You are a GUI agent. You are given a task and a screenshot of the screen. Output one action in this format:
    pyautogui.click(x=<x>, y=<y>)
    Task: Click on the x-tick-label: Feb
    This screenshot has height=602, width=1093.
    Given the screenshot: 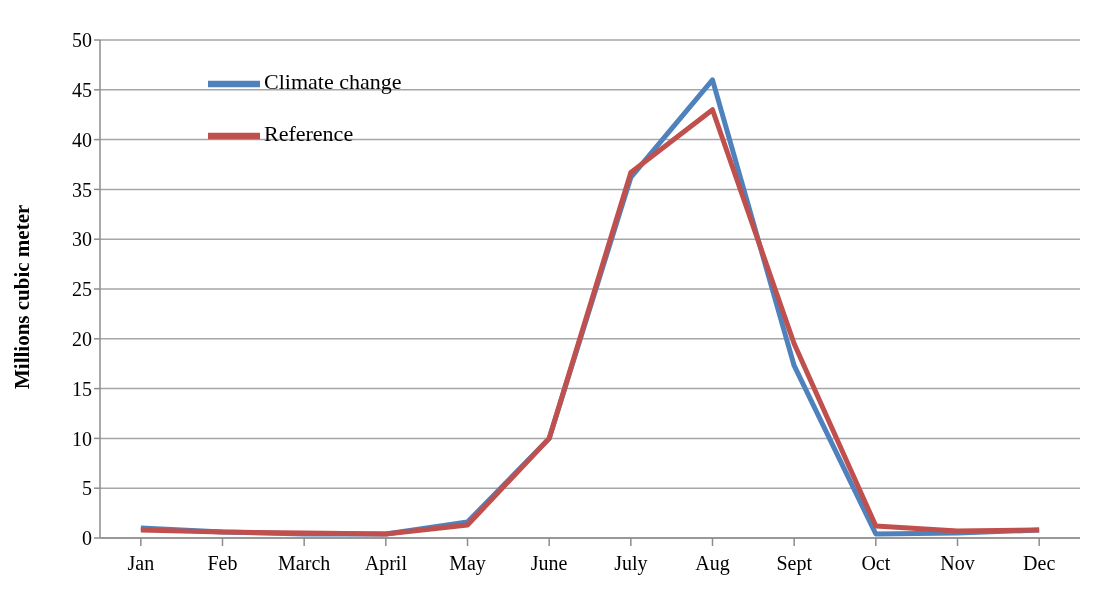 What is the action you would take?
    pyautogui.click(x=222, y=563)
    